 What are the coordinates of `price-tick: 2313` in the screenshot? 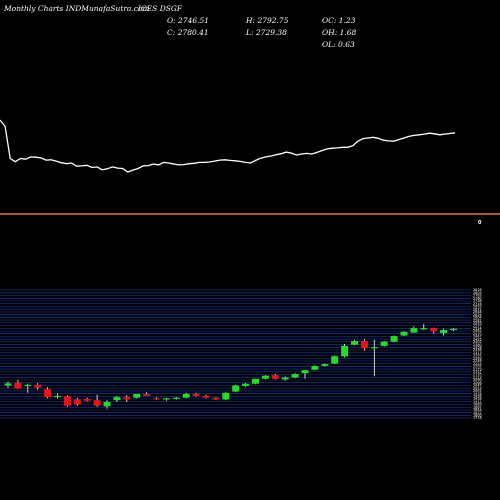 It's located at (477, 353).